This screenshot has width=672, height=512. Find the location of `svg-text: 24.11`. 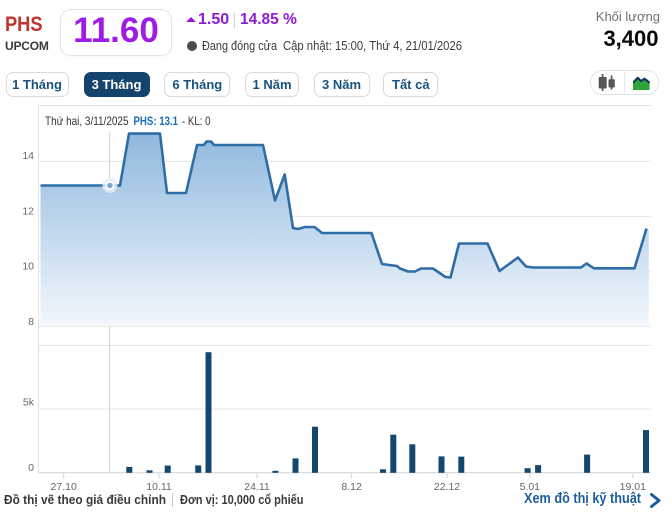

svg-text: 24.11 is located at coordinates (257, 487).